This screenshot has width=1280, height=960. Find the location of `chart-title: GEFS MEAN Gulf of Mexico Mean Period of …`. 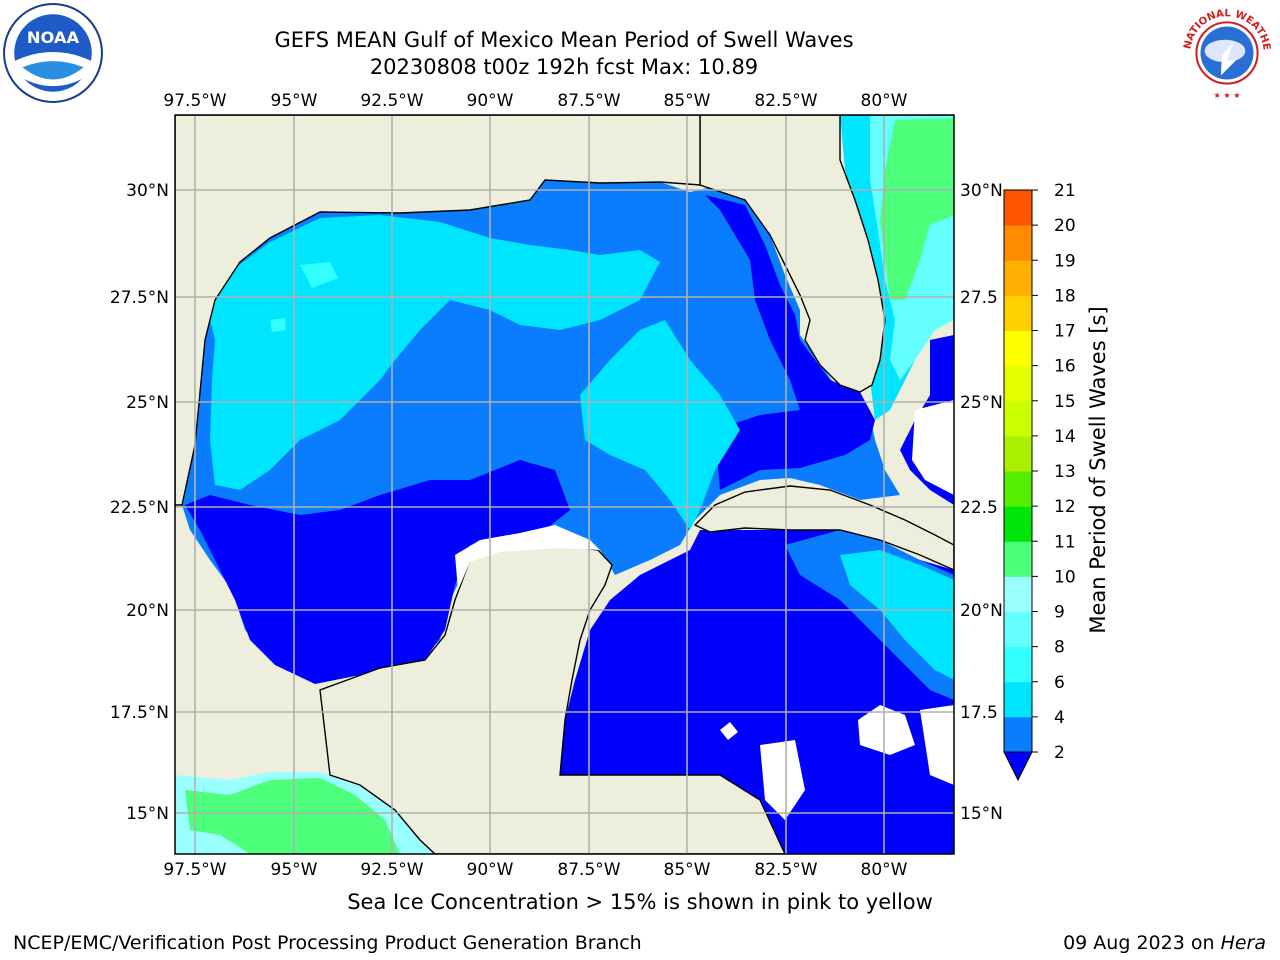

chart-title: GEFS MEAN Gulf of Mexico Mean Period of … is located at coordinates (564, 40).